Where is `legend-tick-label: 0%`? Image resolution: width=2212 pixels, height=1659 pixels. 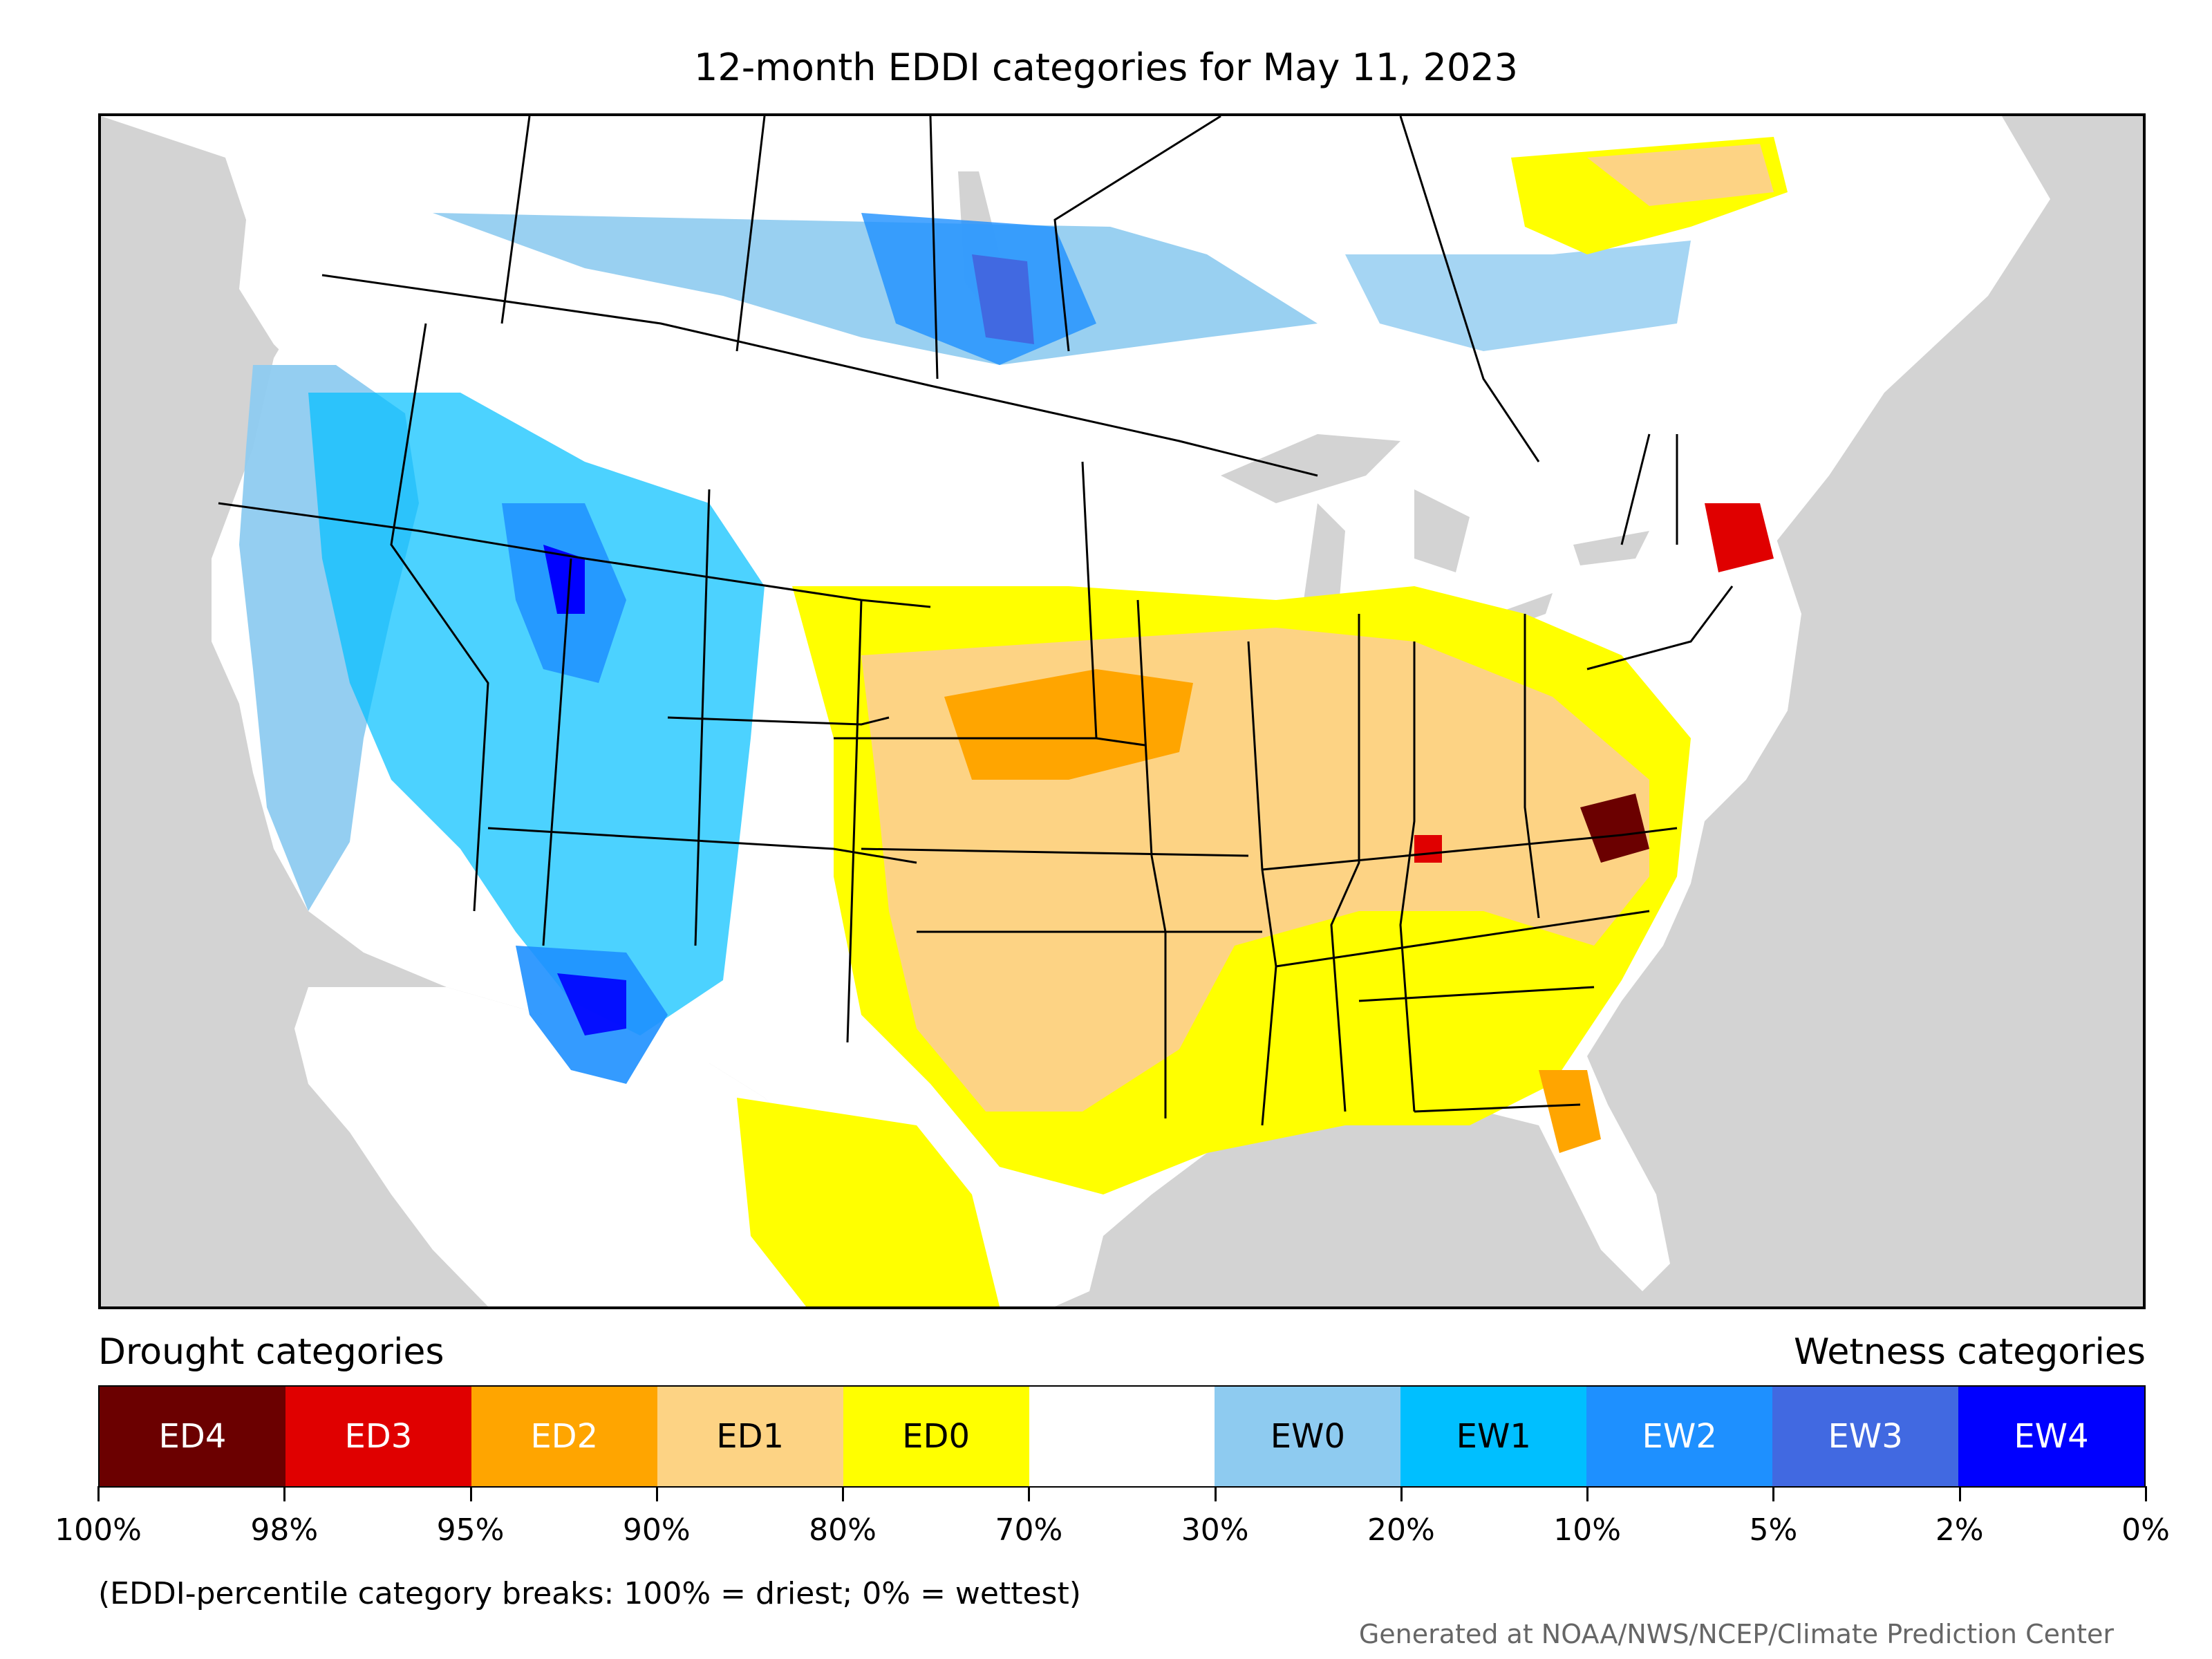
legend-tick-label: 0% is located at coordinates (2145, 1530).